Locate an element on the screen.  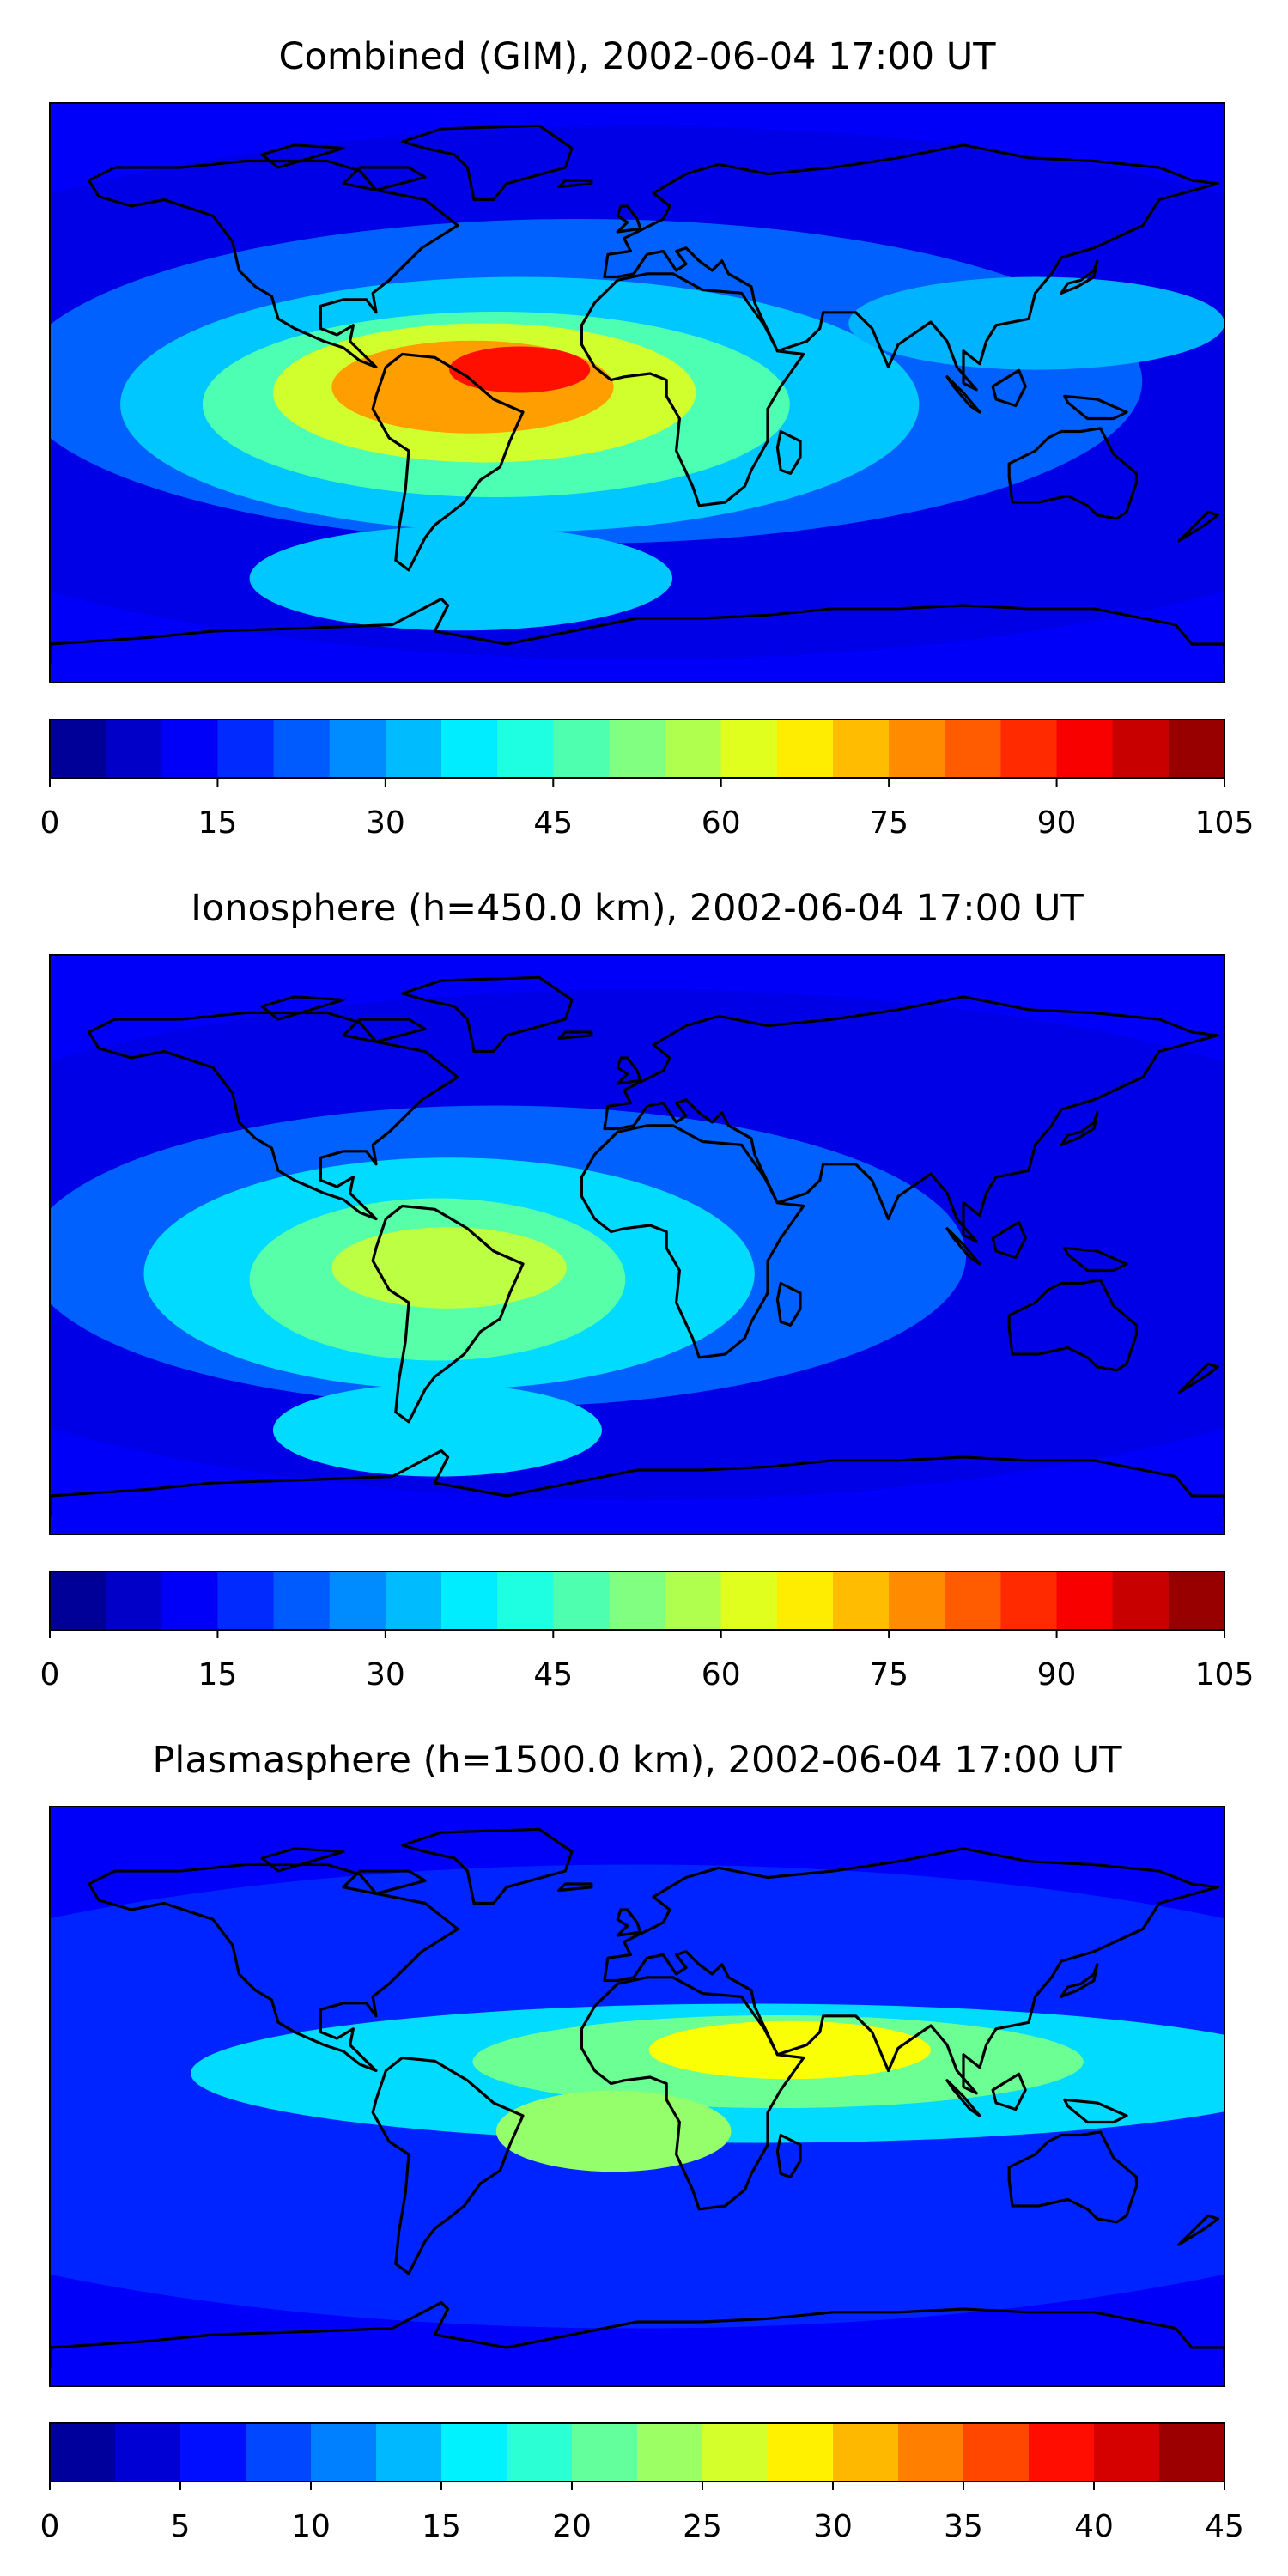
colorbar-tick-label: 25 is located at coordinates (702, 2526).